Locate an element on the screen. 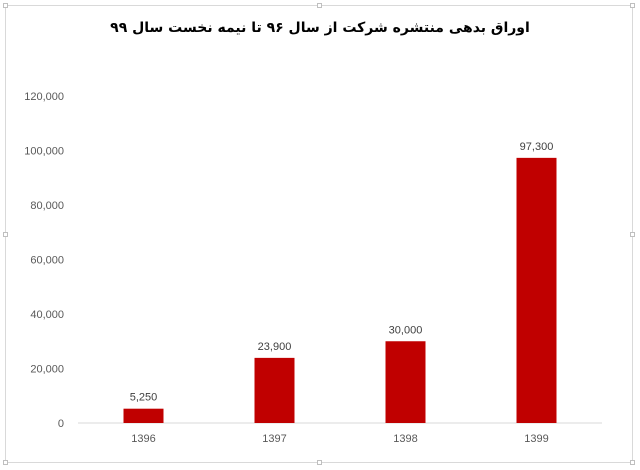 Image resolution: width=640 pixels, height=470 pixels. y-tick-label: 0 is located at coordinates (61, 424).